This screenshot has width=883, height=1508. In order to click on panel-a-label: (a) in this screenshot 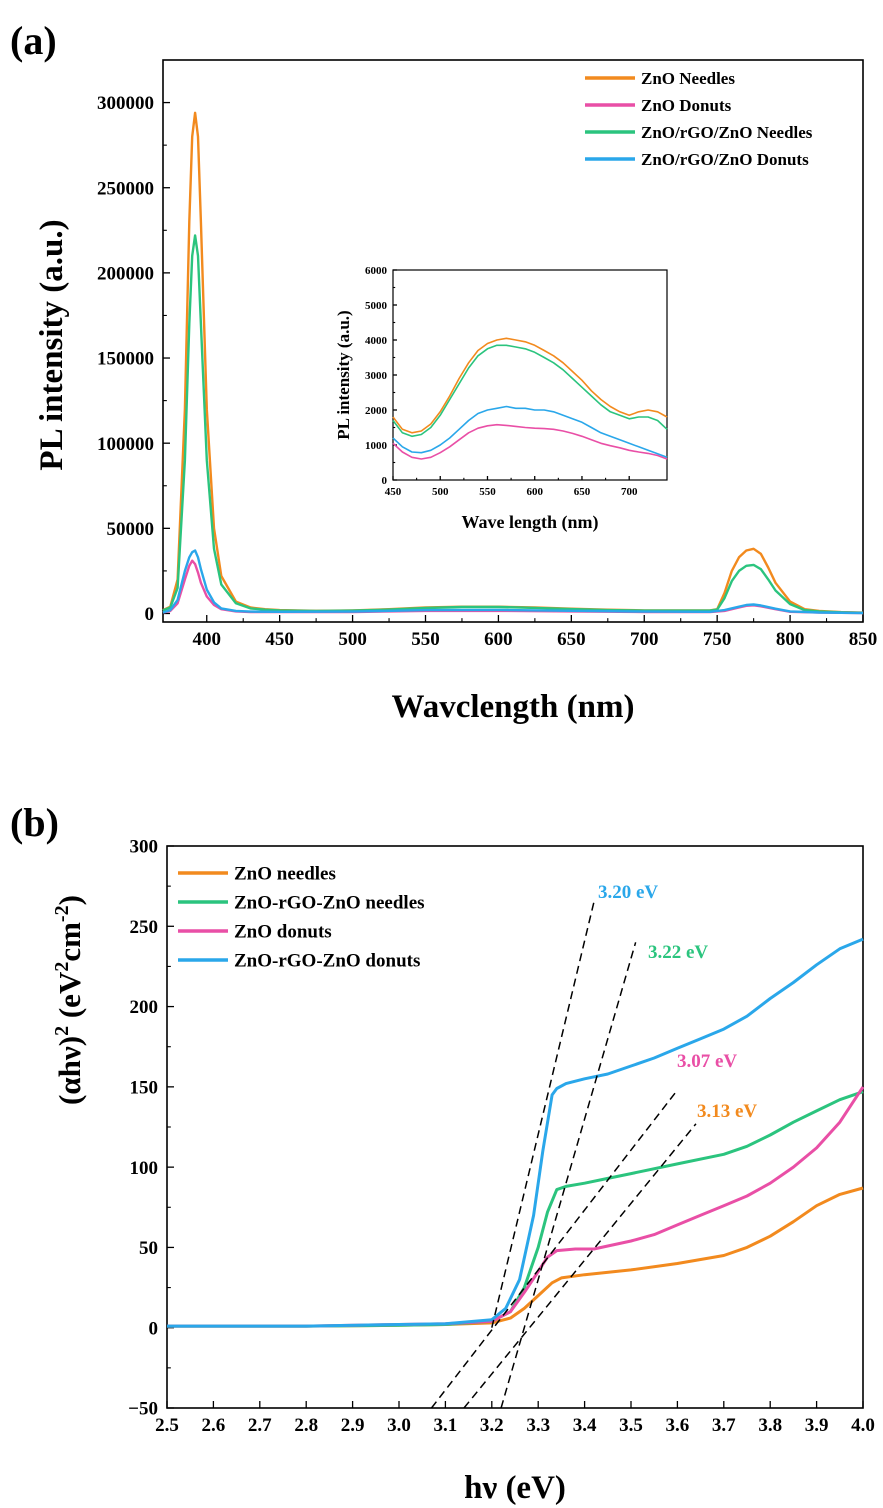, I will do `click(33, 40)`.